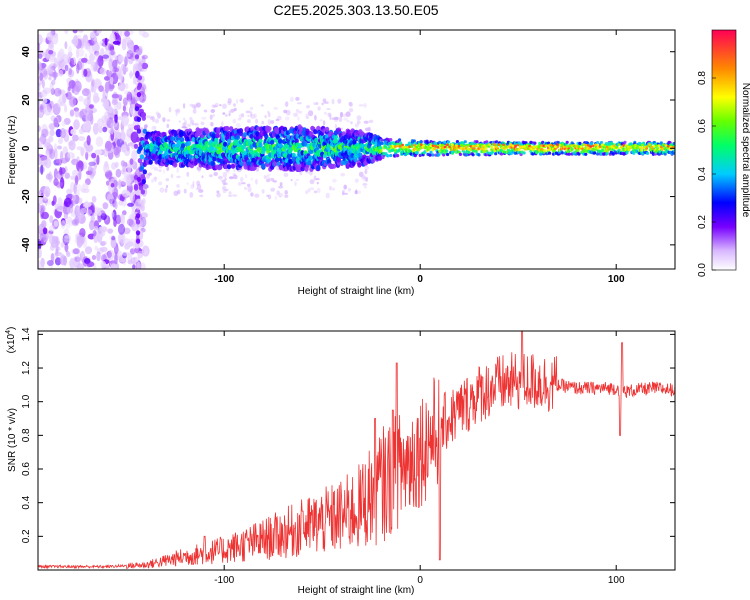  I want to click on snr-y-tick-label: 0.2, so click(26, 536).